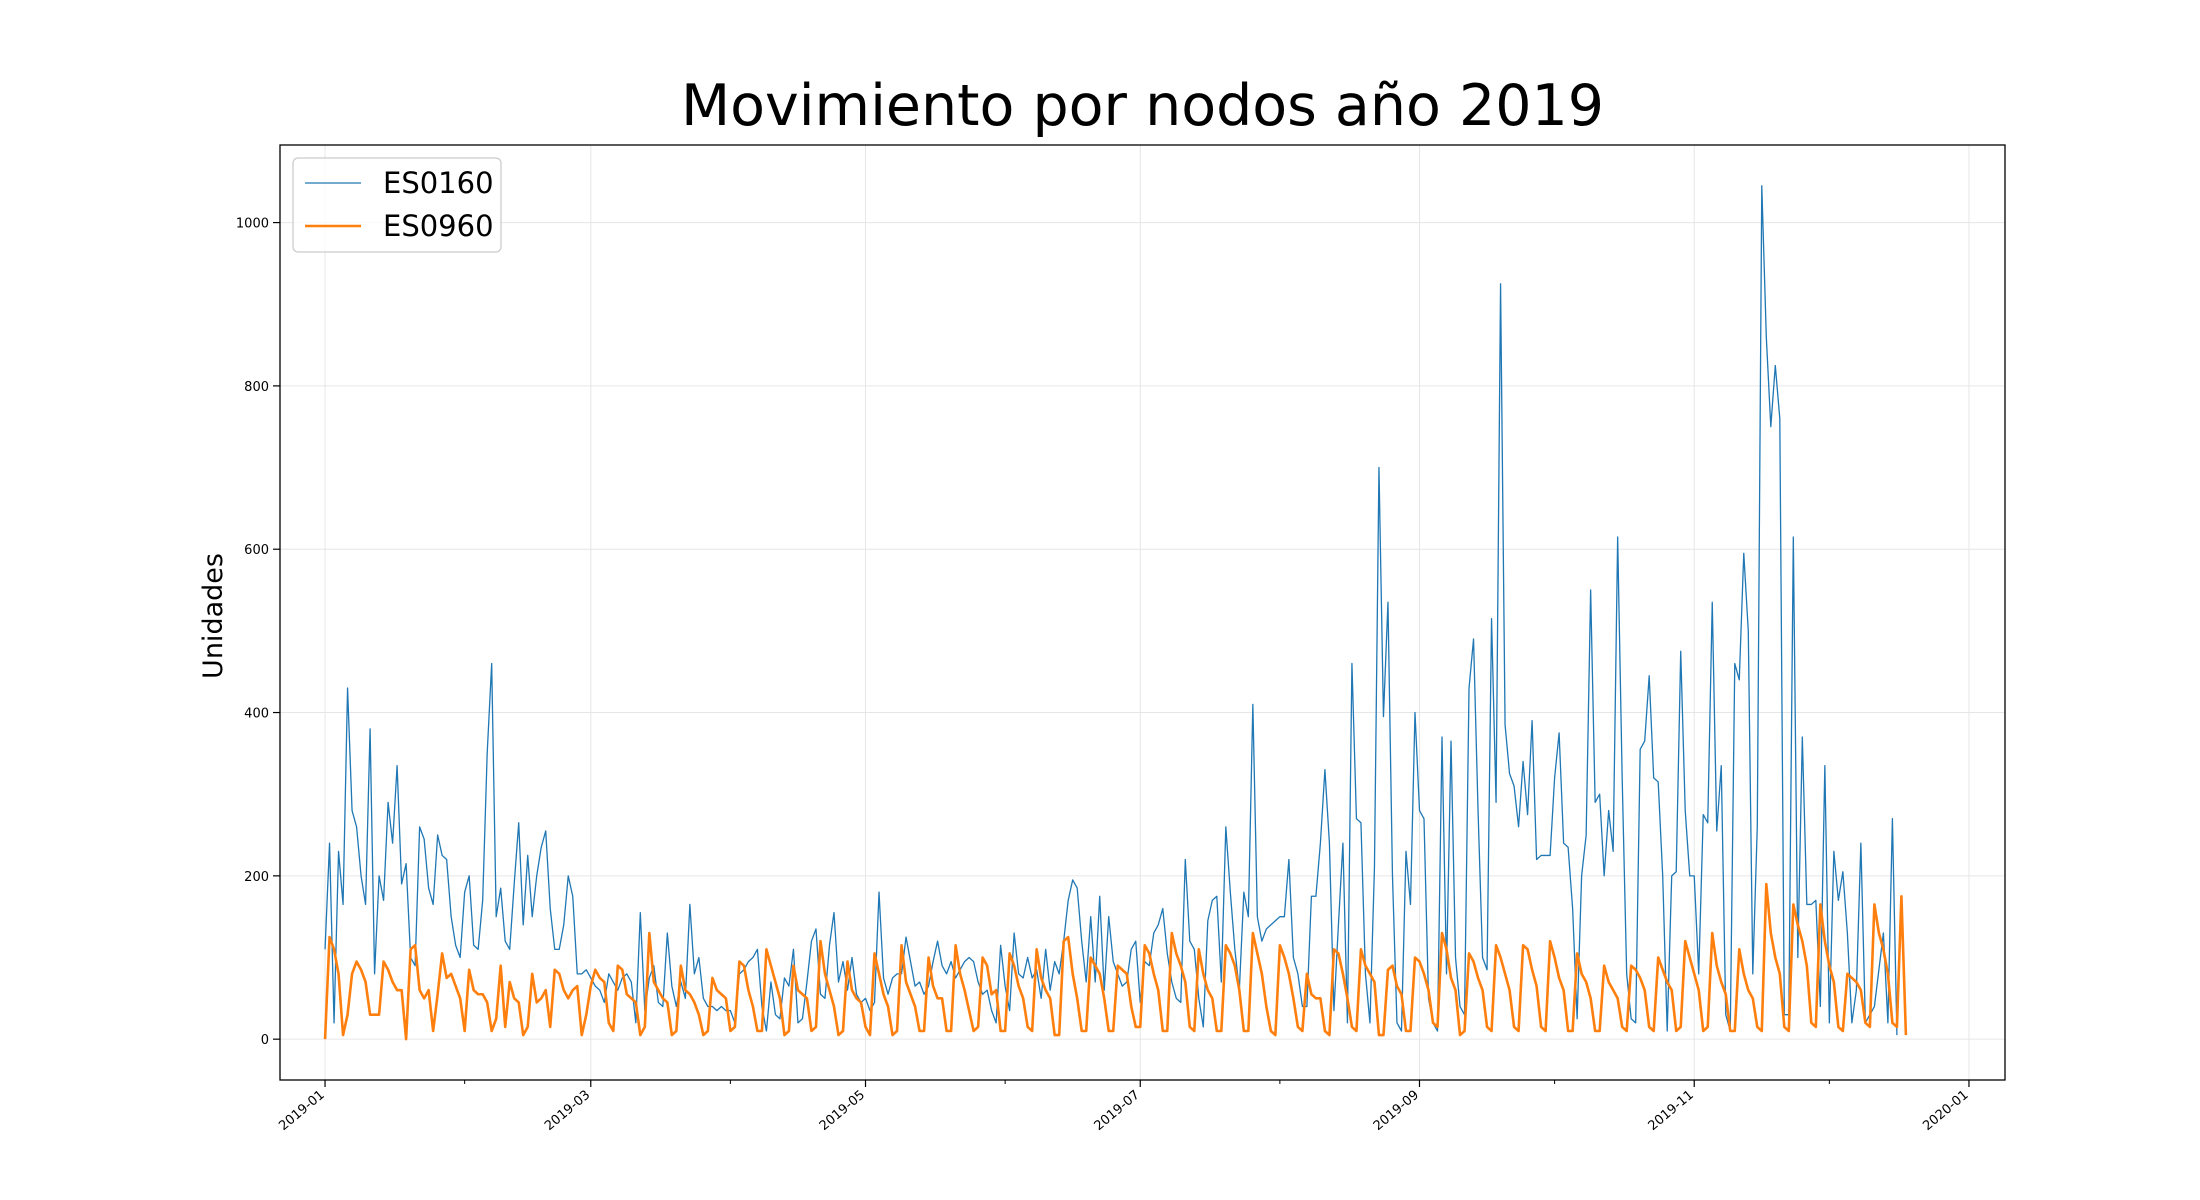  I want to click on y-tick-label: 400, so click(256, 714).